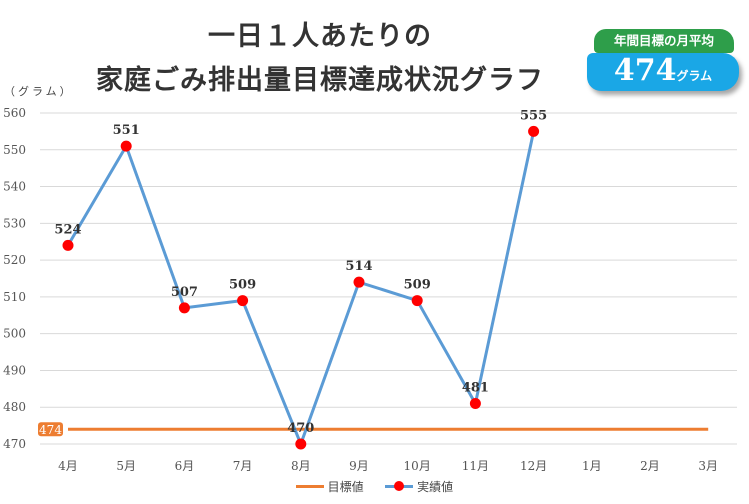  Describe the element at coordinates (14, 113) in the screenshot. I see `y-tick-label: 560` at that location.